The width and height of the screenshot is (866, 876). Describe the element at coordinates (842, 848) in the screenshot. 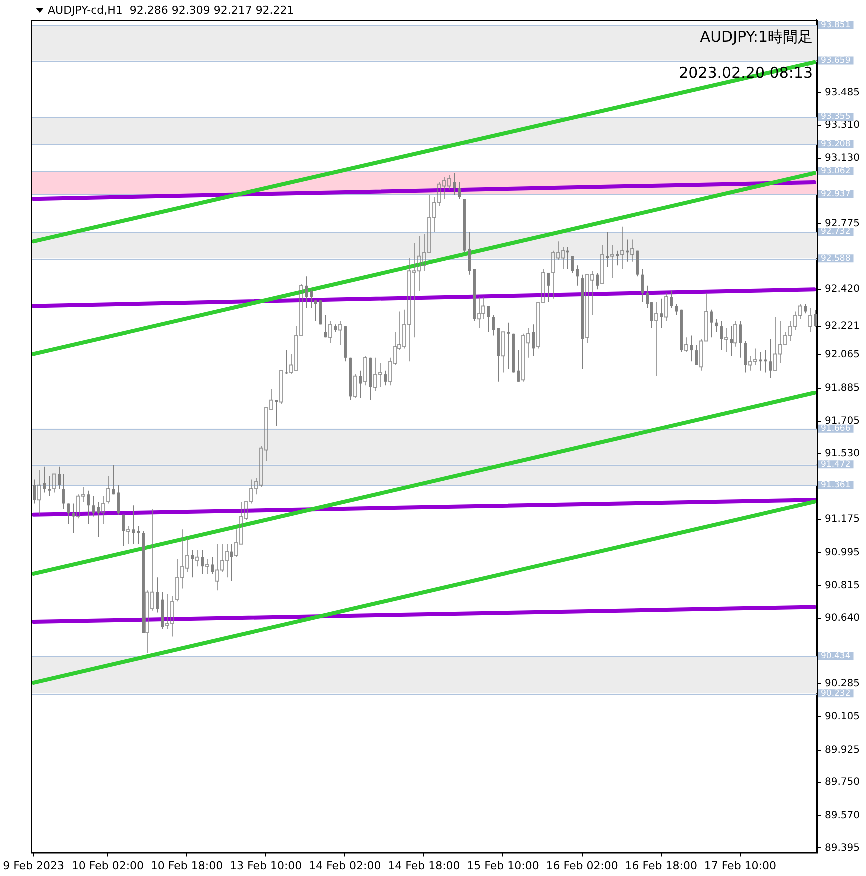

I see `y-tick-label: 89.395` at that location.